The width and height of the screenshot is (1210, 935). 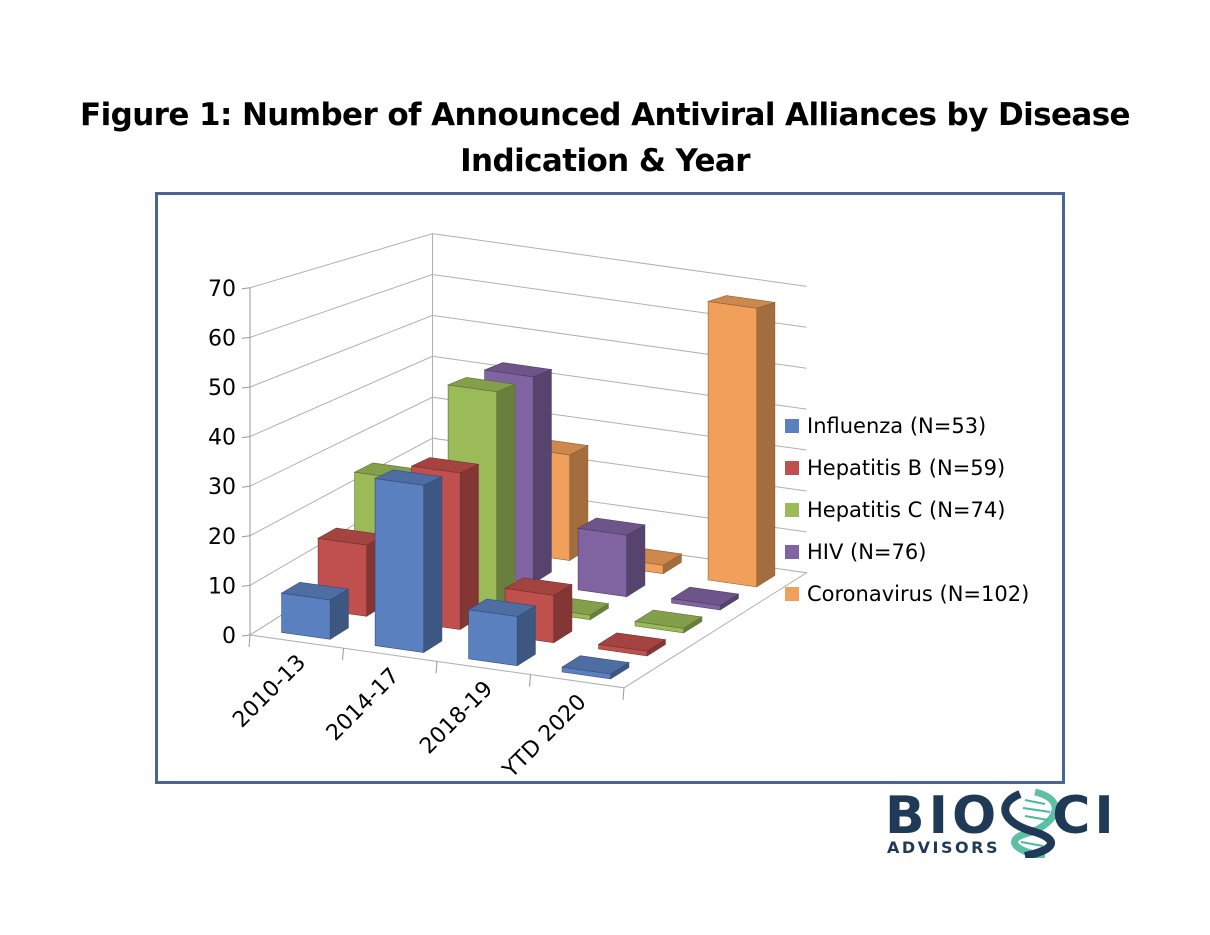 What do you see at coordinates (897, 426) in the screenshot?
I see `legend-label: Influenza (N=53)` at bounding box center [897, 426].